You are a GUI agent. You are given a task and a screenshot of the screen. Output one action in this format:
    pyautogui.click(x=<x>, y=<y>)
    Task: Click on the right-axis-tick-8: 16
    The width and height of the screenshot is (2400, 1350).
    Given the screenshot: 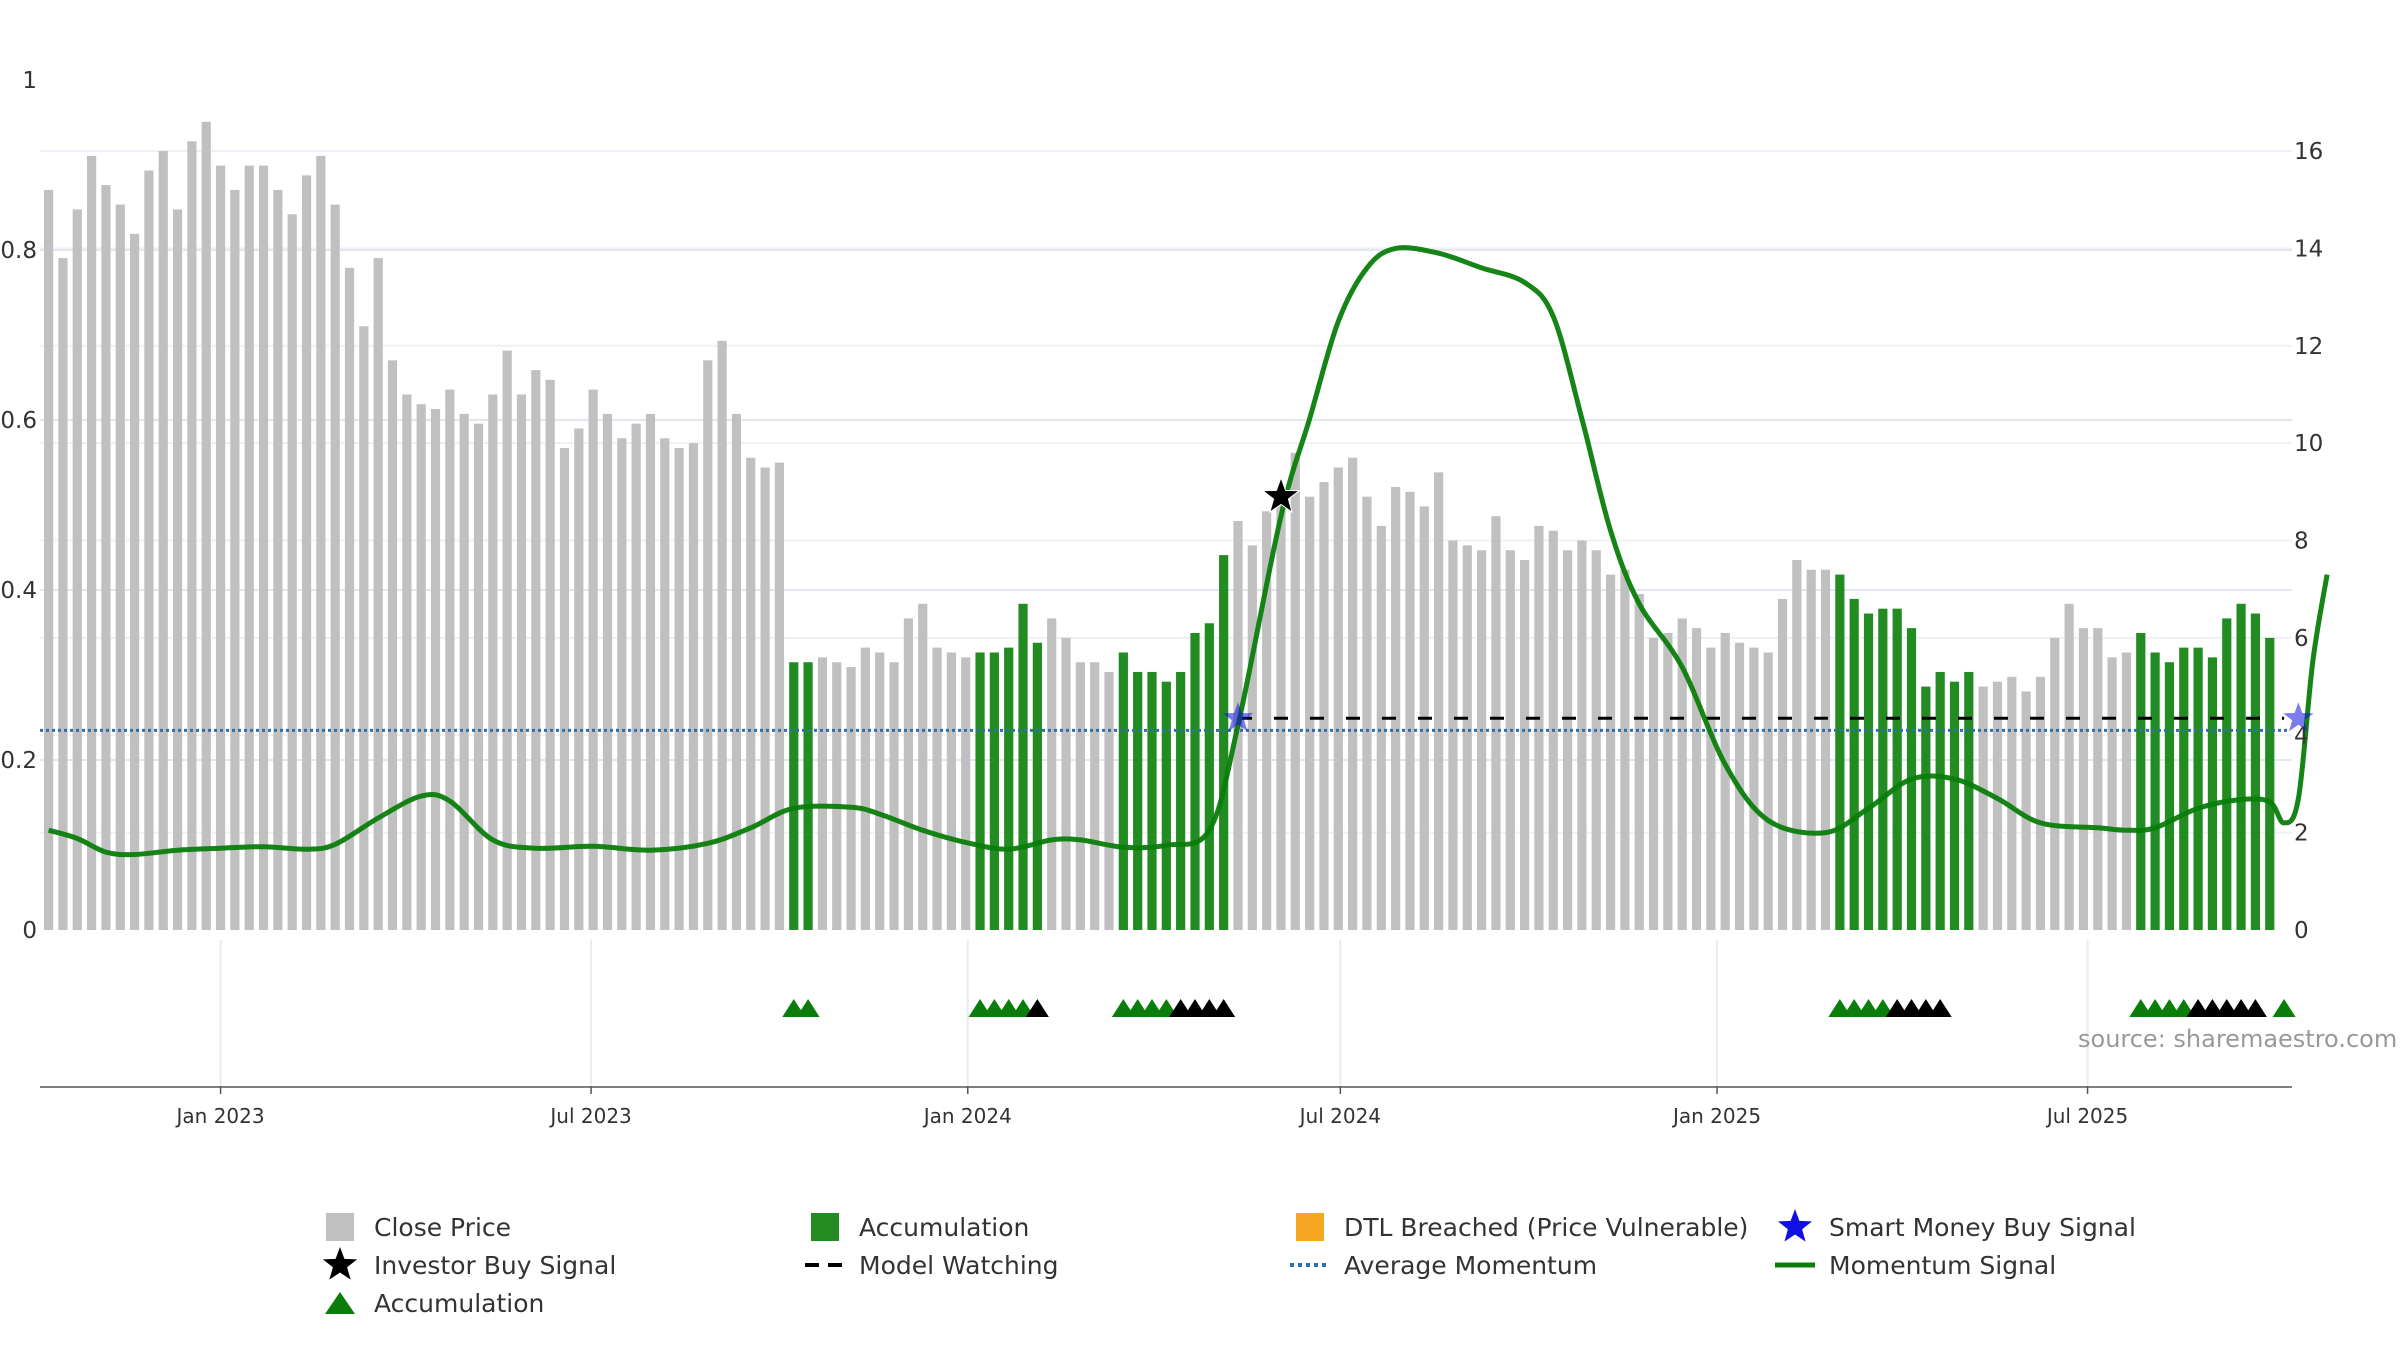 What is the action you would take?
    pyautogui.click(x=2308, y=152)
    